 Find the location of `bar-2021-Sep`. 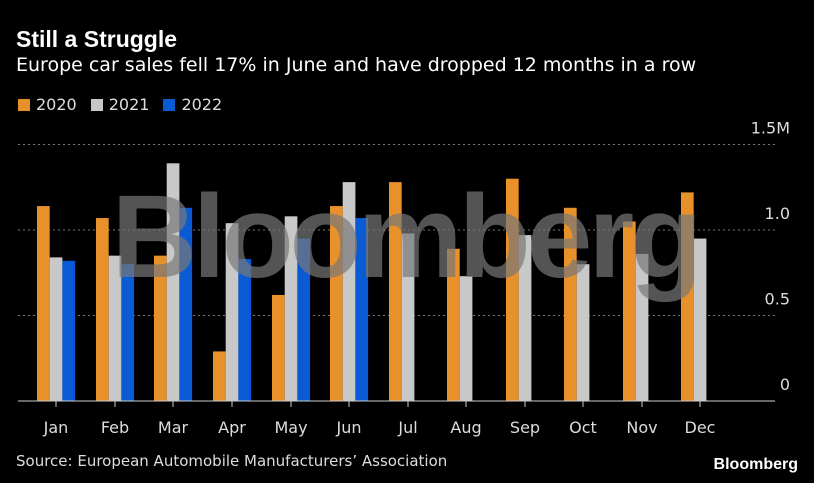

bar-2021-Sep is located at coordinates (525, 318).